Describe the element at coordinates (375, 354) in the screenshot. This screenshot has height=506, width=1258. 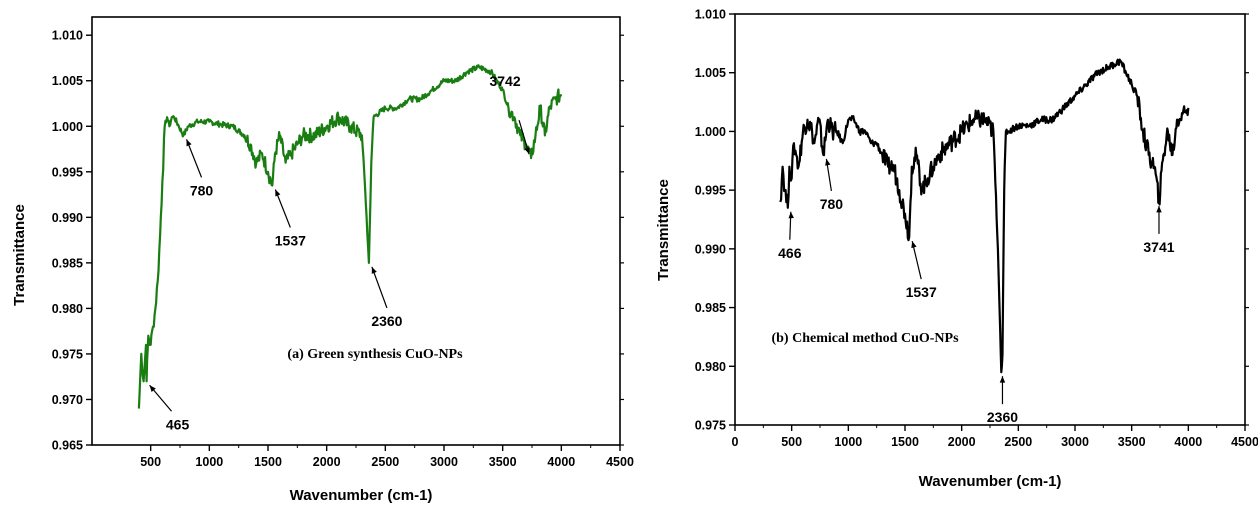
I see `chart-caption: (a) Green synthesis CuO-NPs` at that location.